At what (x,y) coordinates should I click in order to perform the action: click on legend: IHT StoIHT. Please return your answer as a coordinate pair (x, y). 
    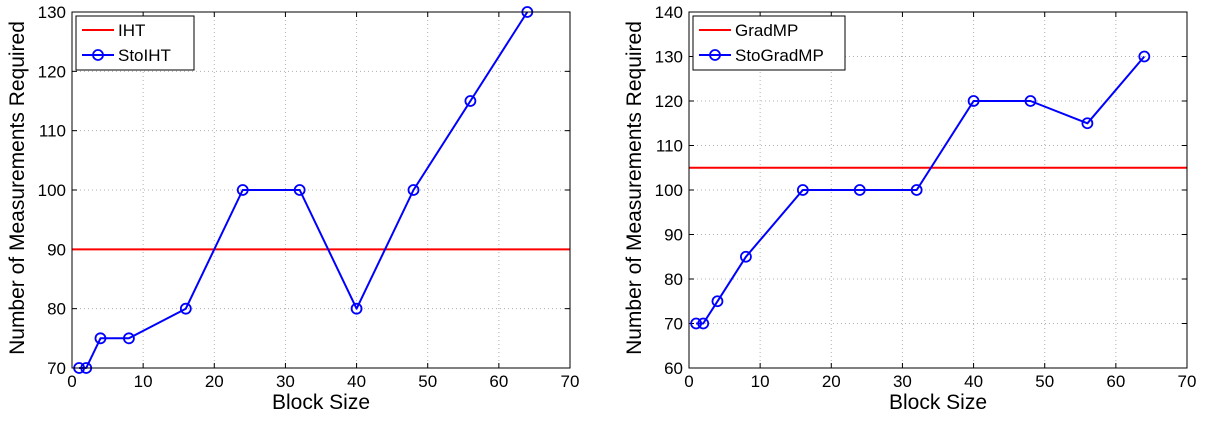
    Looking at the image, I should click on (135, 43).